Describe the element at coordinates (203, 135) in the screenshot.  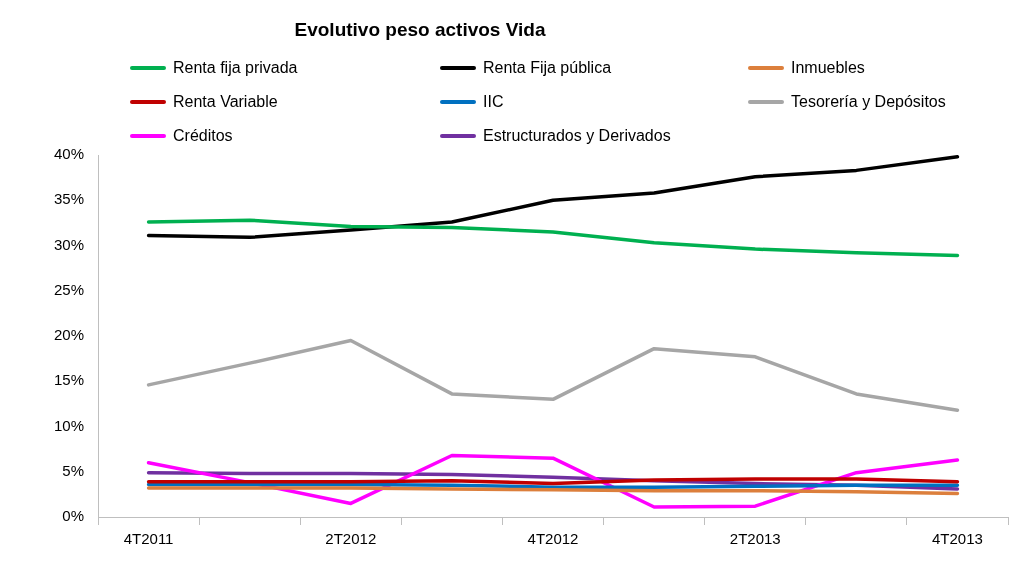
I see `legend-label: Créditos` at that location.